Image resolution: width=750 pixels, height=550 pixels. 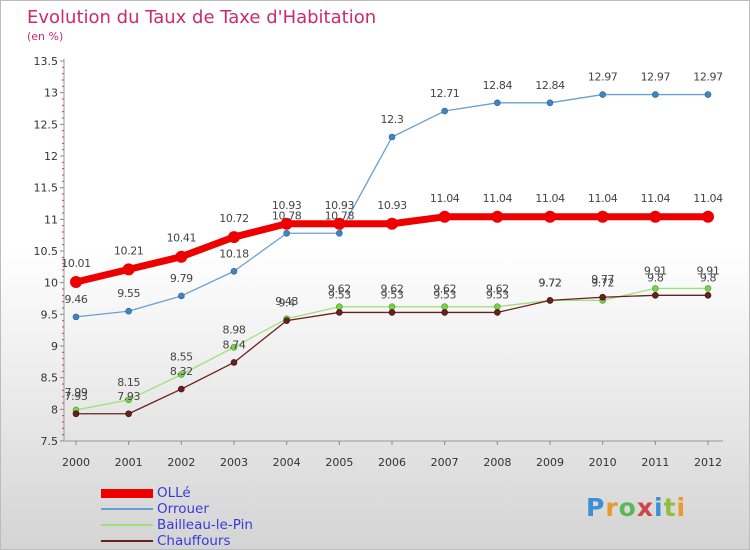 What do you see at coordinates (129, 250) in the screenshot?
I see `data-label: 10.21` at bounding box center [129, 250].